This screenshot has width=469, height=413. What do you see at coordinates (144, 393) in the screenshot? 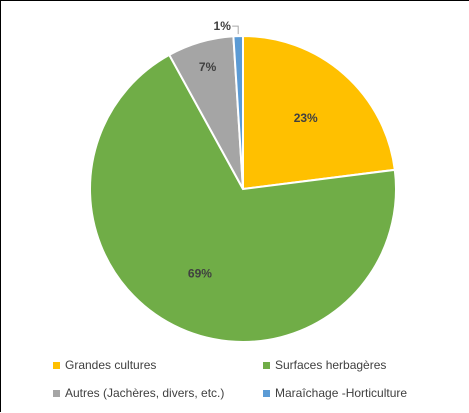
I see `legend-label-2: Autres (Jachères, divers, etc.)` at bounding box center [144, 393].